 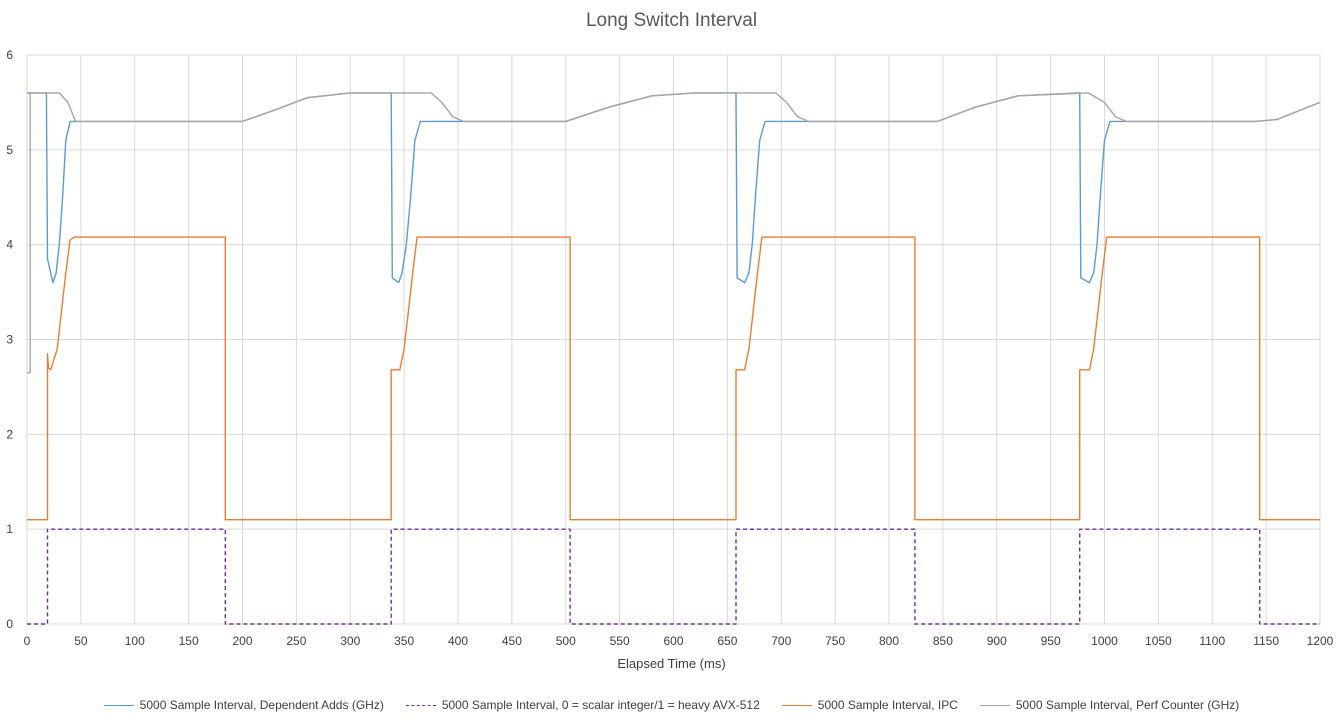 I want to click on legend-item-perf-counter: 5000 Sample Interval, Perf Counter (GHz), so click(x=1109, y=705).